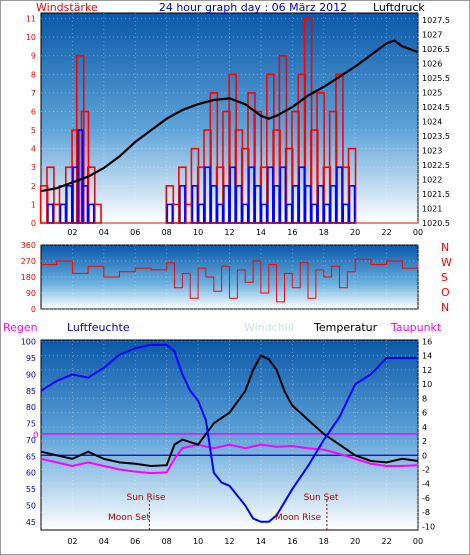 The height and width of the screenshot is (555, 470). I want to click on direction-line, so click(230, 280).